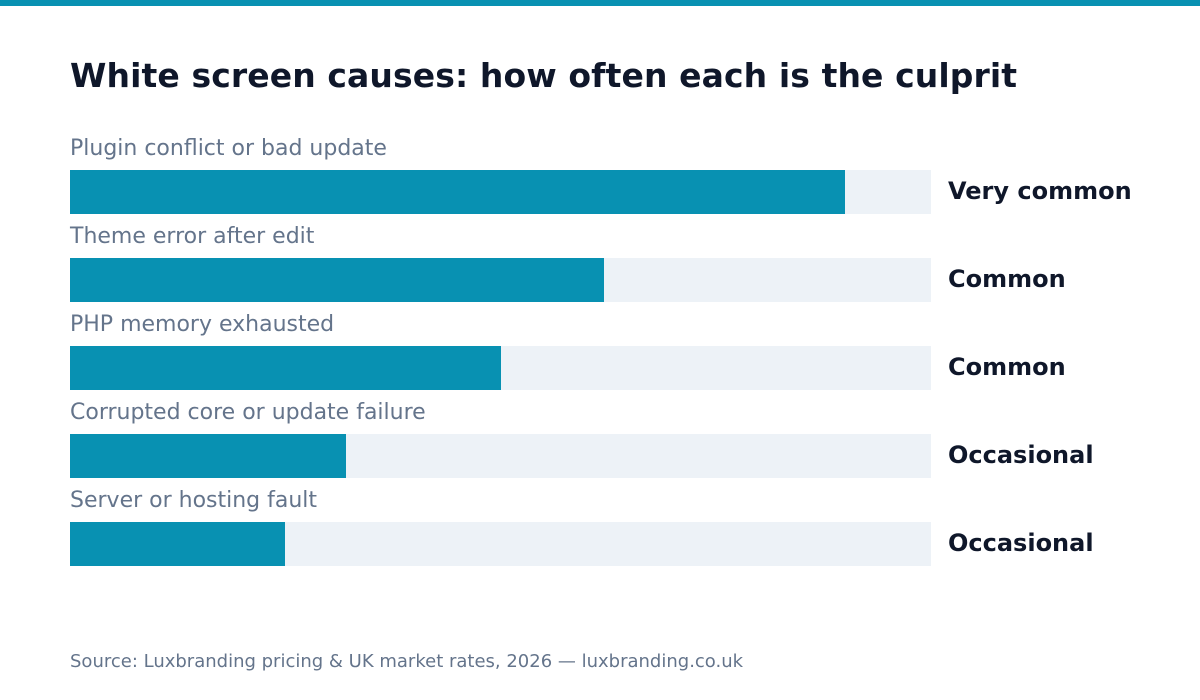 This screenshot has width=1200, height=700. I want to click on bar-label: PHP memory exhausted, so click(202, 324).